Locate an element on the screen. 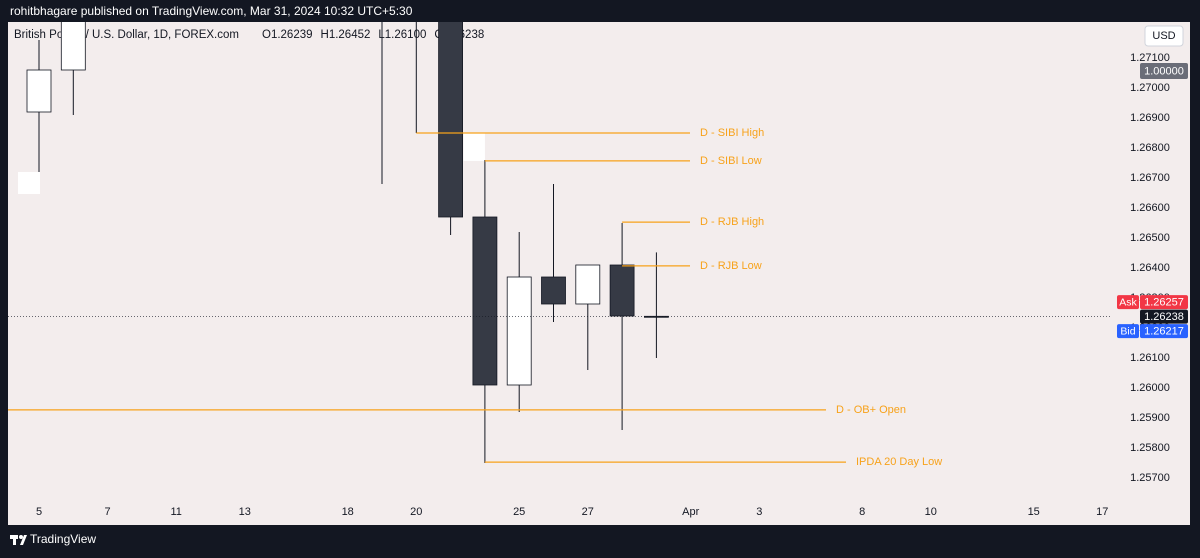 The height and width of the screenshot is (558, 1200). y-tick-label: 1.26900 is located at coordinates (1150, 118).